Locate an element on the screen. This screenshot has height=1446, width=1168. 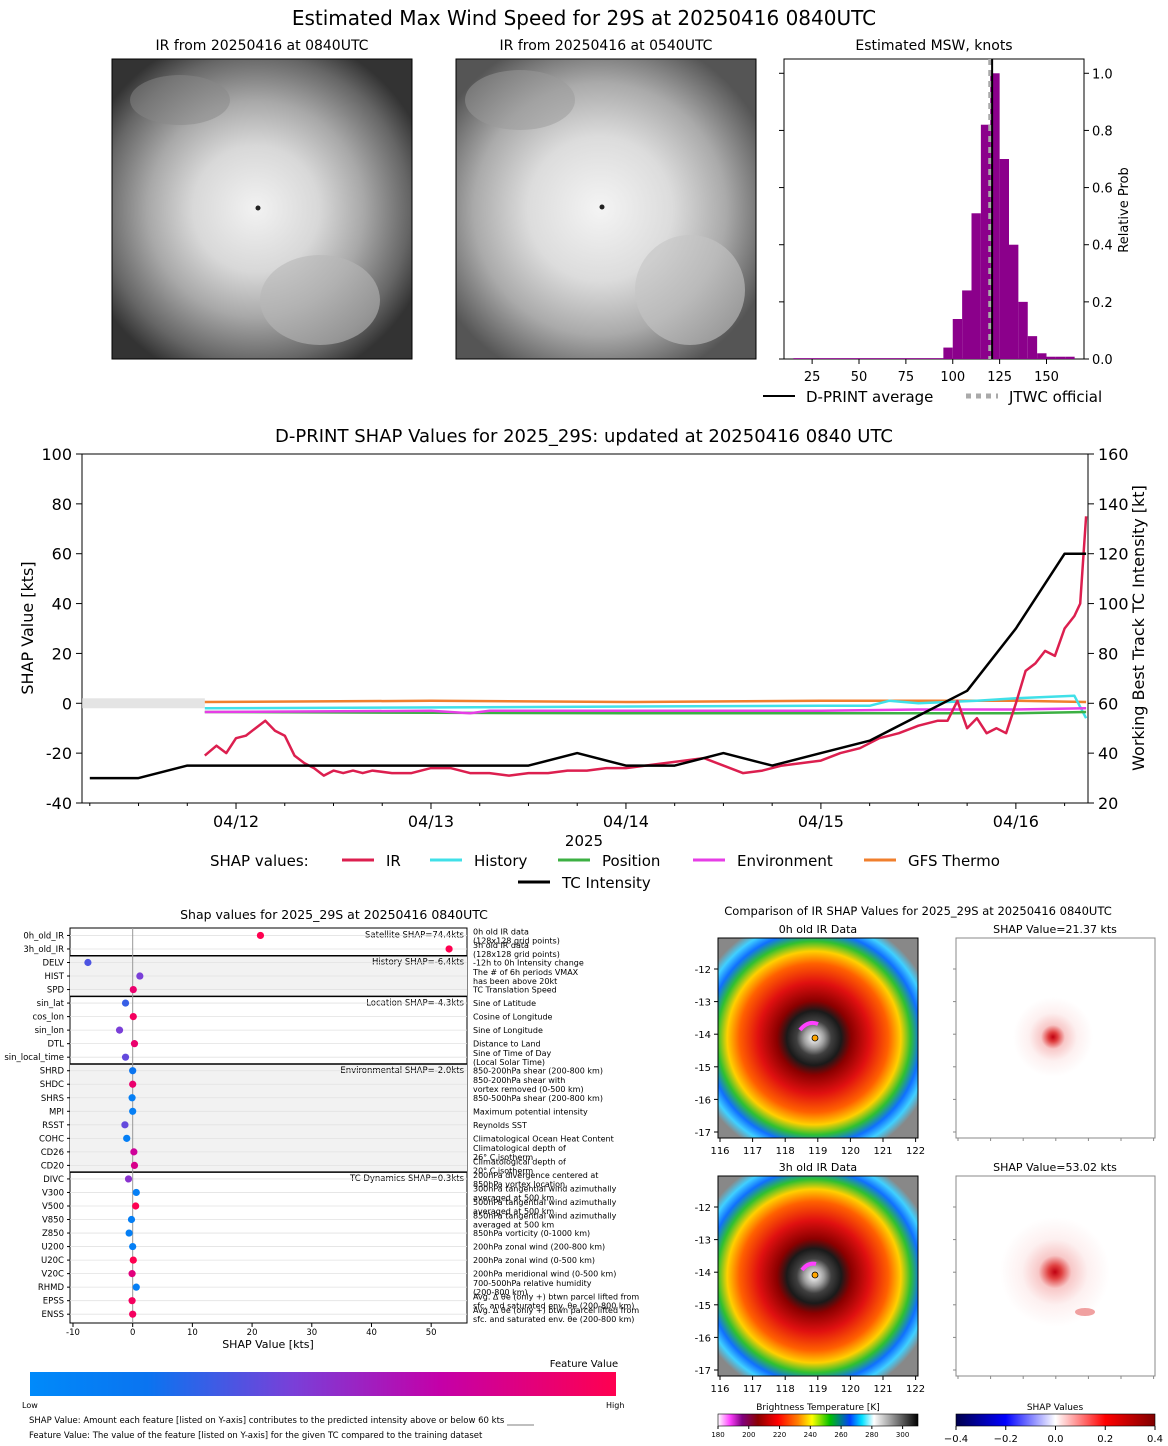
ir-xtick-label: 117 is located at coordinates (752, 1389).